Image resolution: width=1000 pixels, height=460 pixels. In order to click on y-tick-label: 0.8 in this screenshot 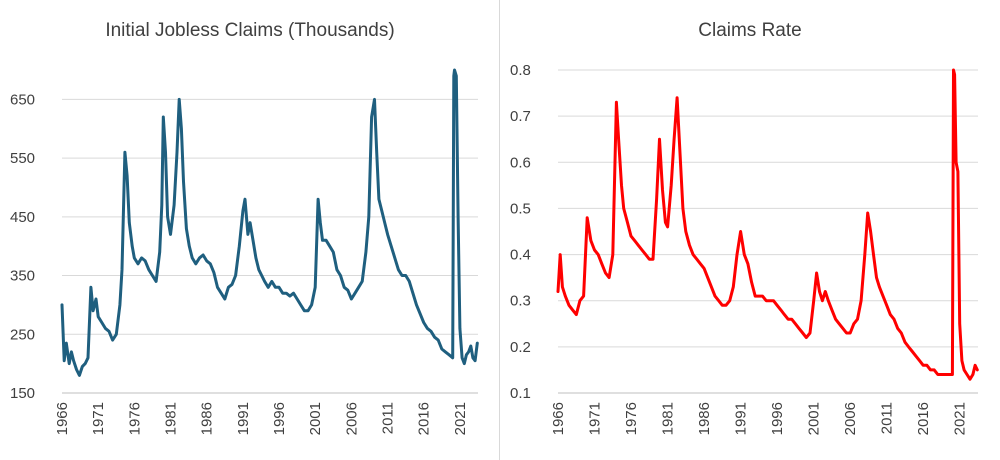, I will do `click(520, 70)`.